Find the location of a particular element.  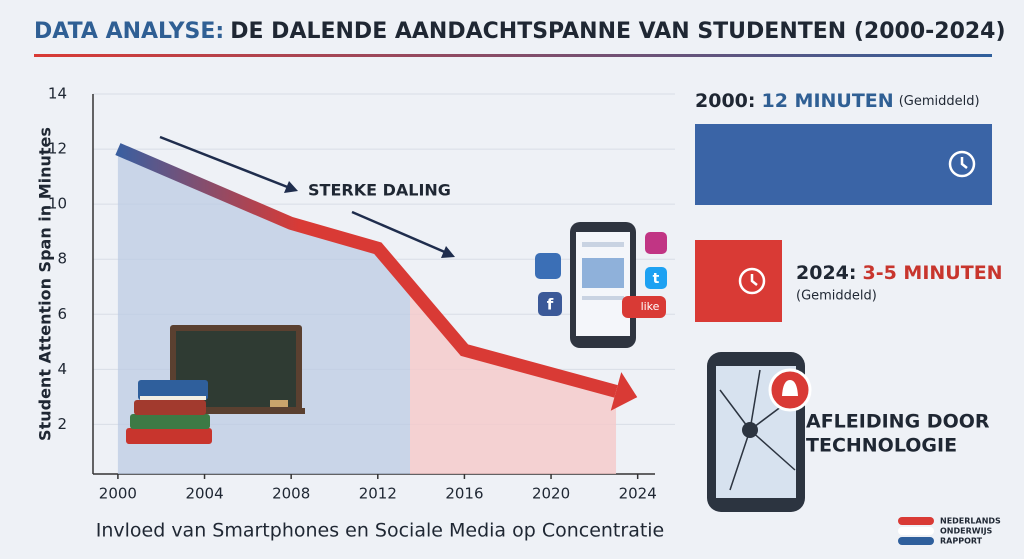

distraction-line: TECHNOLOGIE is located at coordinates (881, 446).